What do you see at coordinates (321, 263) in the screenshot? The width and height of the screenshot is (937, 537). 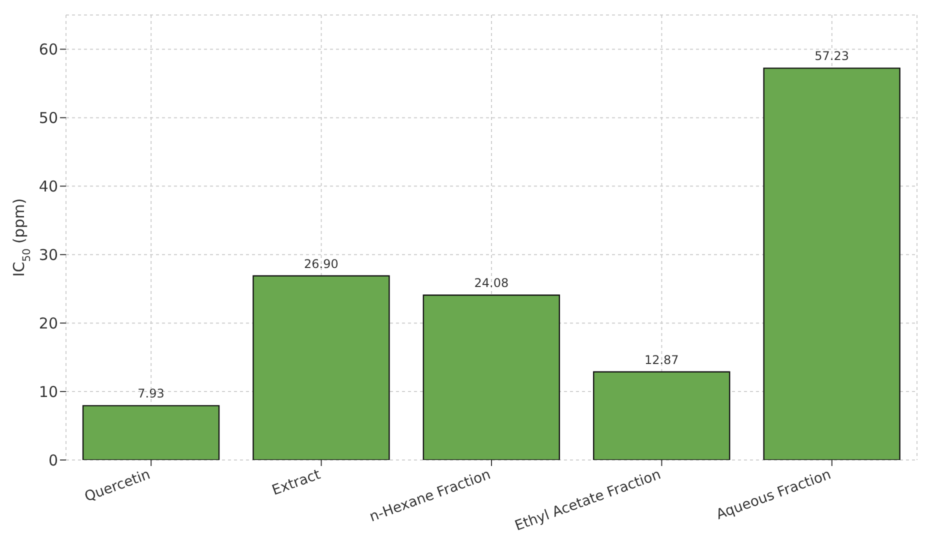 I see `data-label: 26.90` at bounding box center [321, 263].